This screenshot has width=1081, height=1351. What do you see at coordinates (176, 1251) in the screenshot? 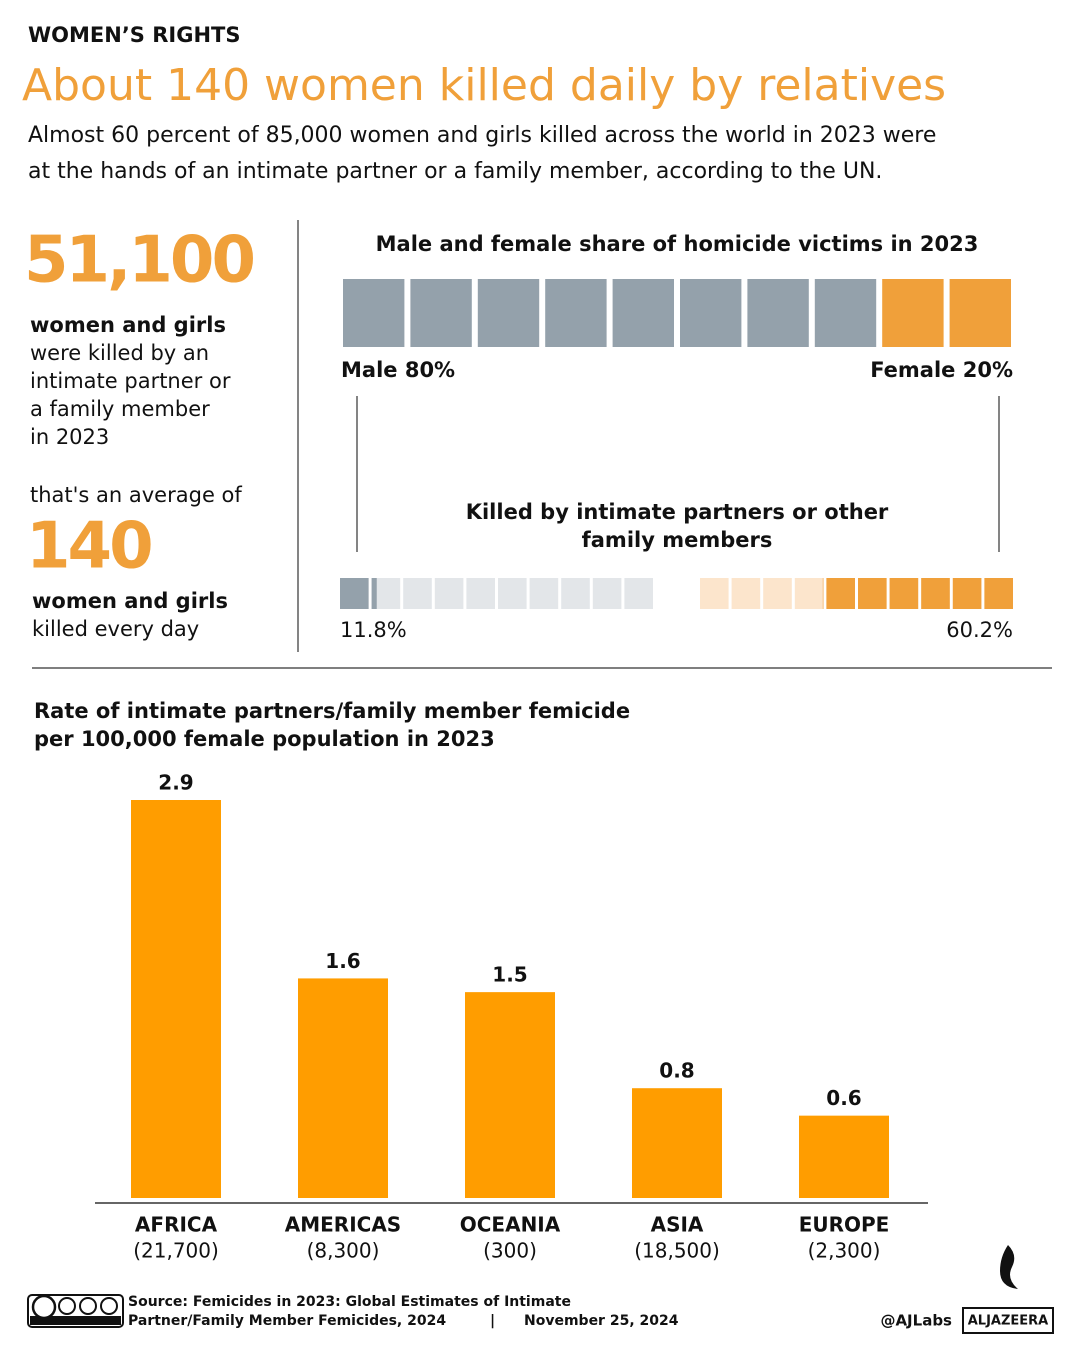
I see `x-tick-note: (21,700)` at bounding box center [176, 1251].